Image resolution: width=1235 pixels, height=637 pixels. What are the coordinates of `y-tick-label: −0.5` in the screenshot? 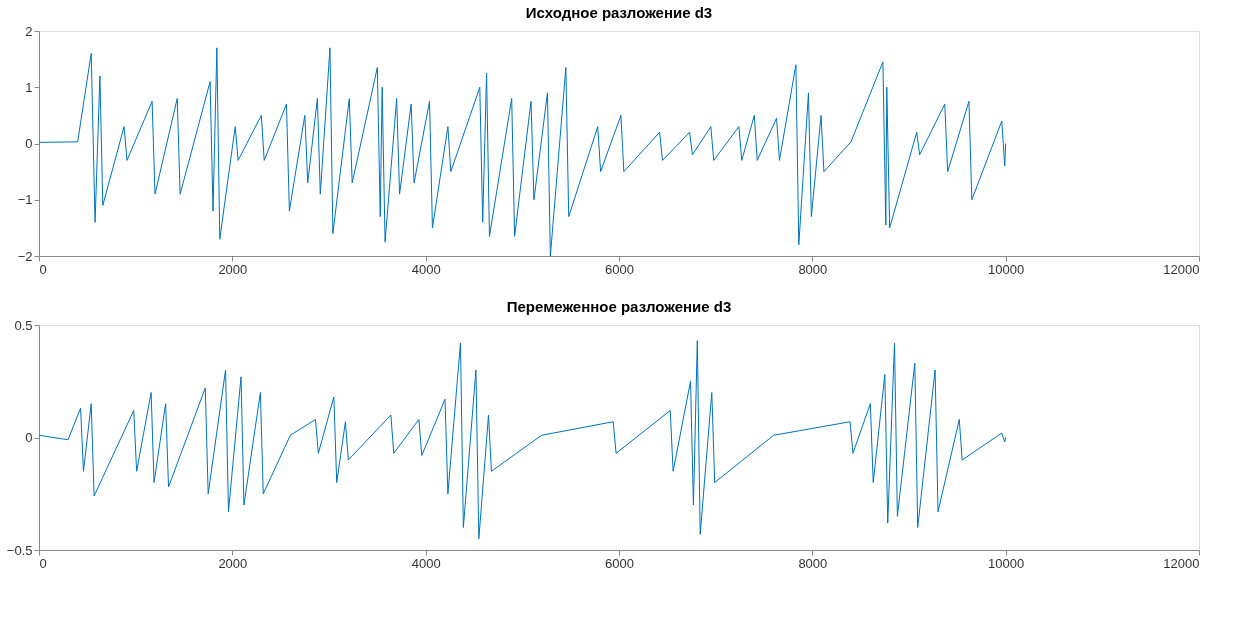 It's located at (19, 550).